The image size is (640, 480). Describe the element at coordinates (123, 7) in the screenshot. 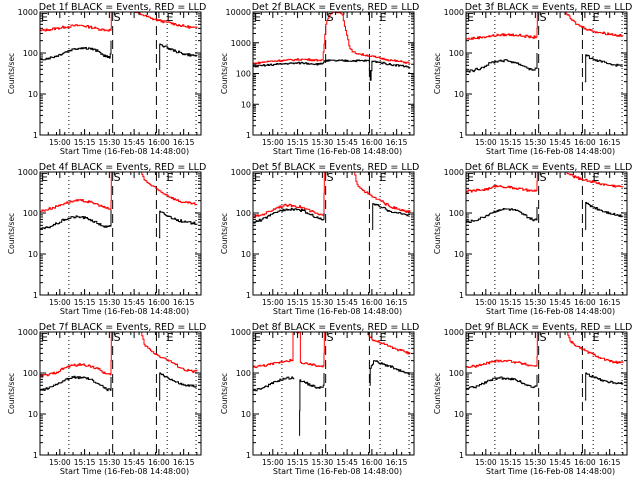

I see `plot-title: Det 1f BLACK = Events, RED = LLD` at that location.